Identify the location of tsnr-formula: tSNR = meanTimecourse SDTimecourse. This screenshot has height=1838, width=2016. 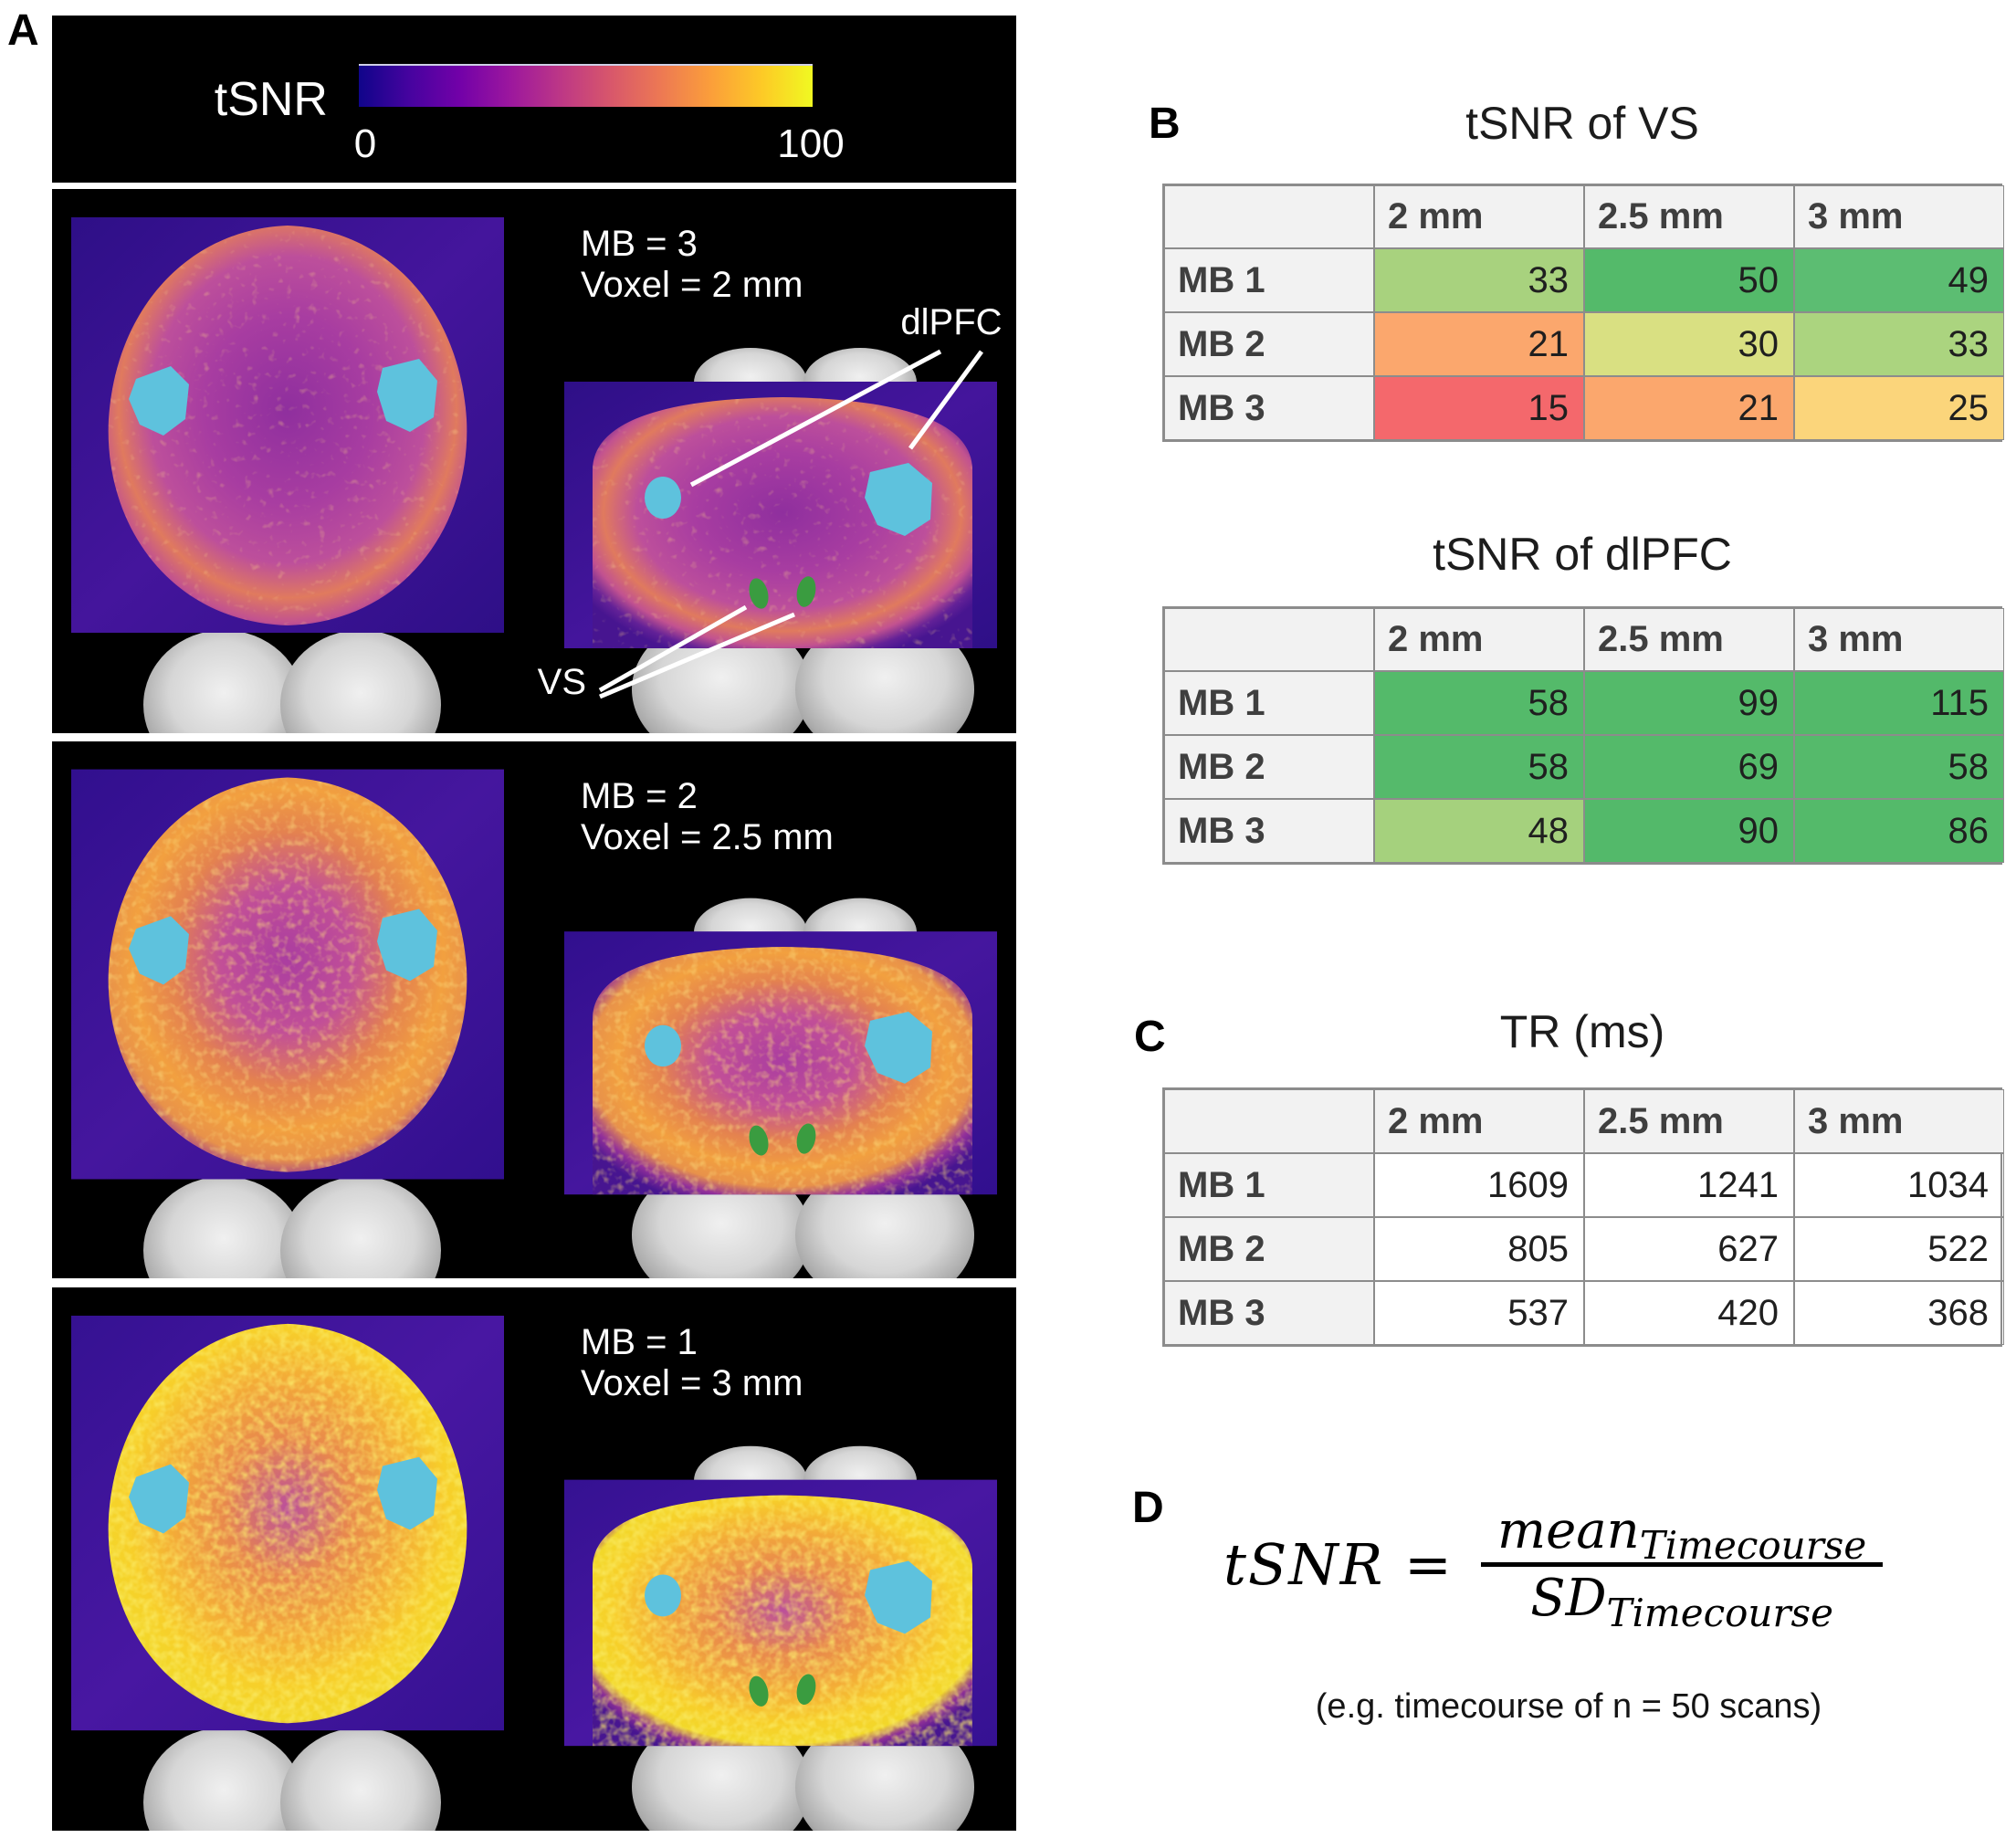
(1554, 1567).